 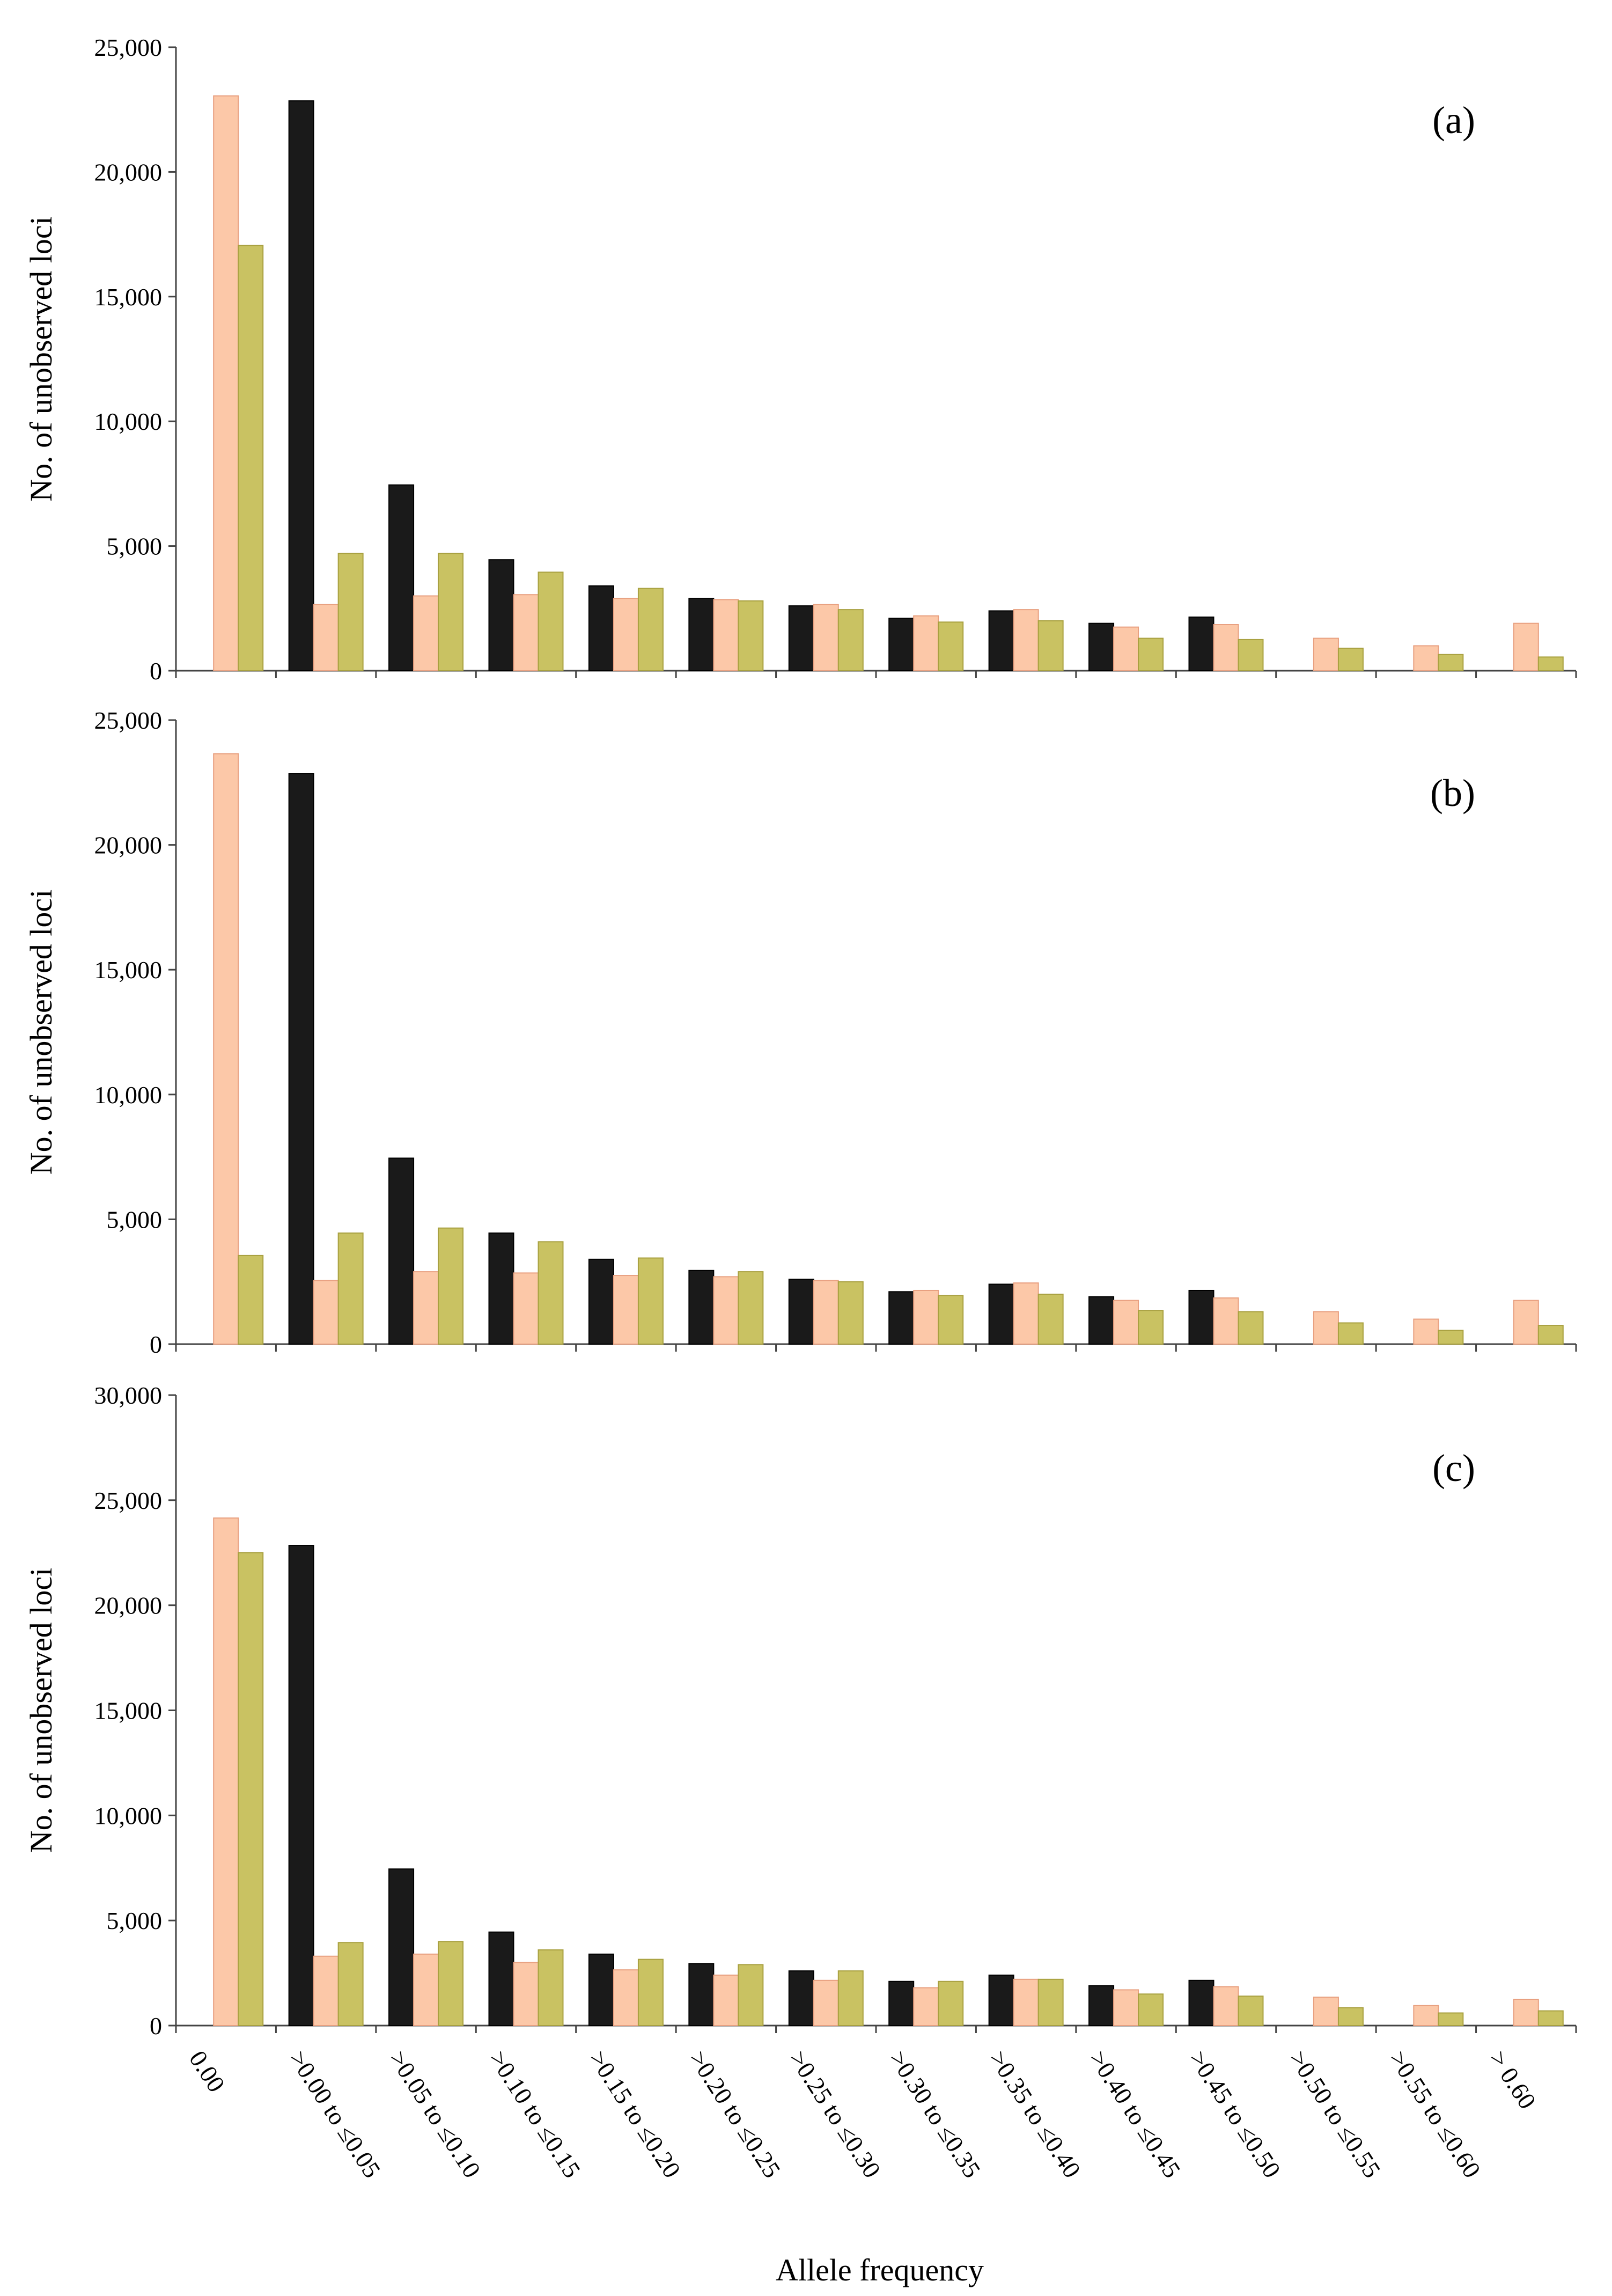 What do you see at coordinates (128, 1815) in the screenshot?
I see `y-tick-label: 10,000` at bounding box center [128, 1815].